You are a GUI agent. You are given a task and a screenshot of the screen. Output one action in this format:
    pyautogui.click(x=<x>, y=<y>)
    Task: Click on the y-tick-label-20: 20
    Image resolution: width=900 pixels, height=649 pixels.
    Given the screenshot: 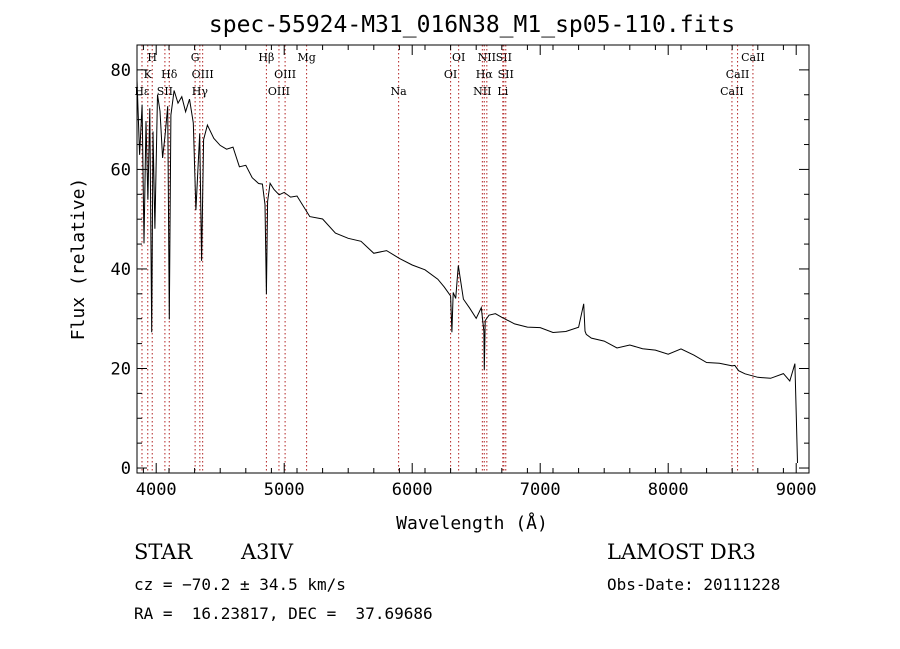 What is the action you would take?
    pyautogui.click(x=121, y=369)
    